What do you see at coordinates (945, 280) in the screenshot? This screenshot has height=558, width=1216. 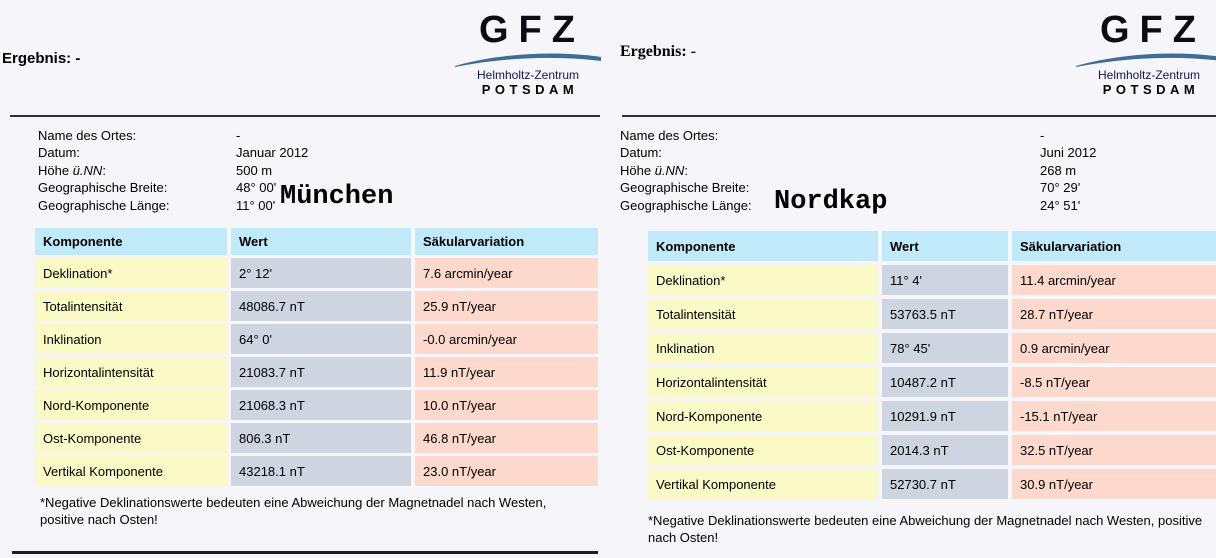 I see `cell-wert: 11° 4'` at bounding box center [945, 280].